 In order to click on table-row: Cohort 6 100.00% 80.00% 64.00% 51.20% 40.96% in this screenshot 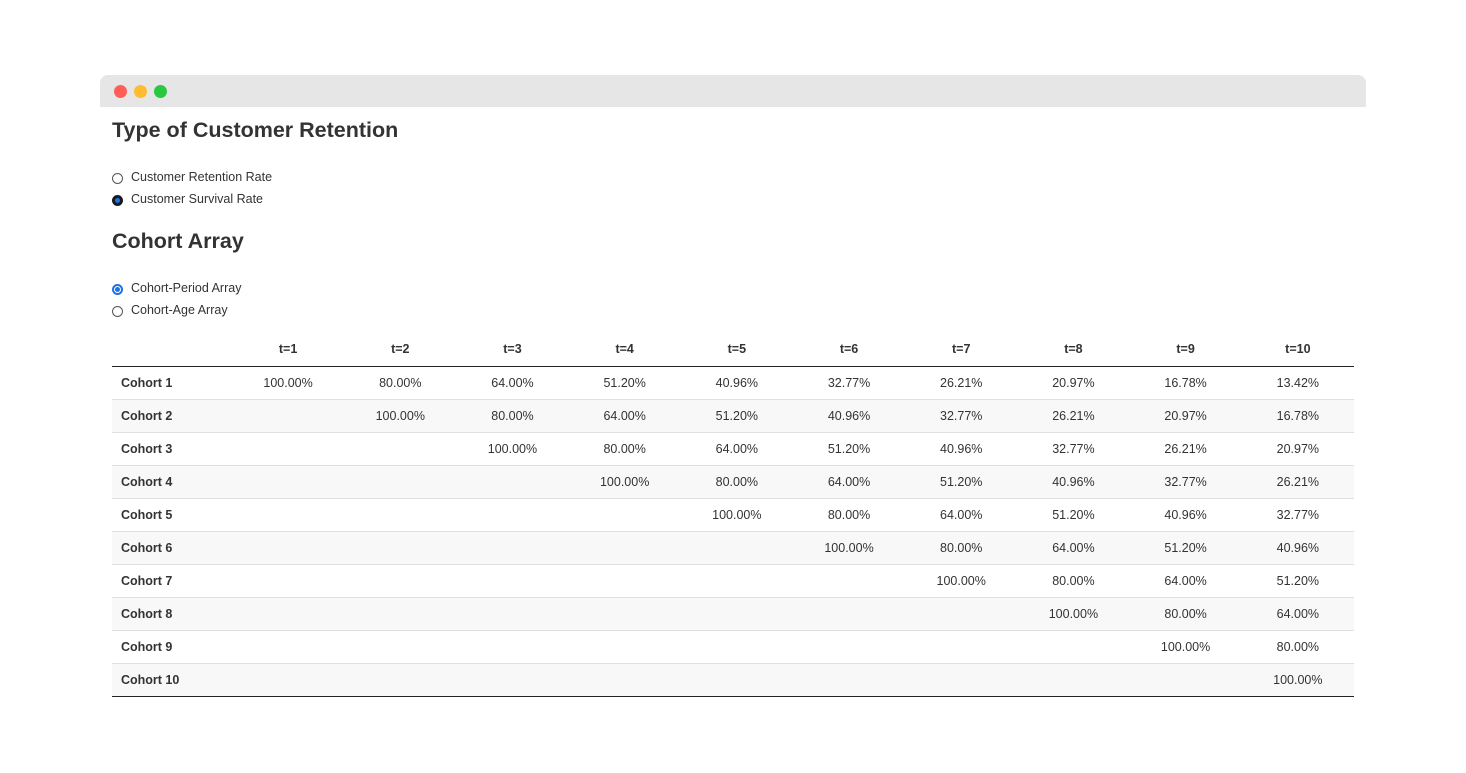, I will do `click(733, 548)`.